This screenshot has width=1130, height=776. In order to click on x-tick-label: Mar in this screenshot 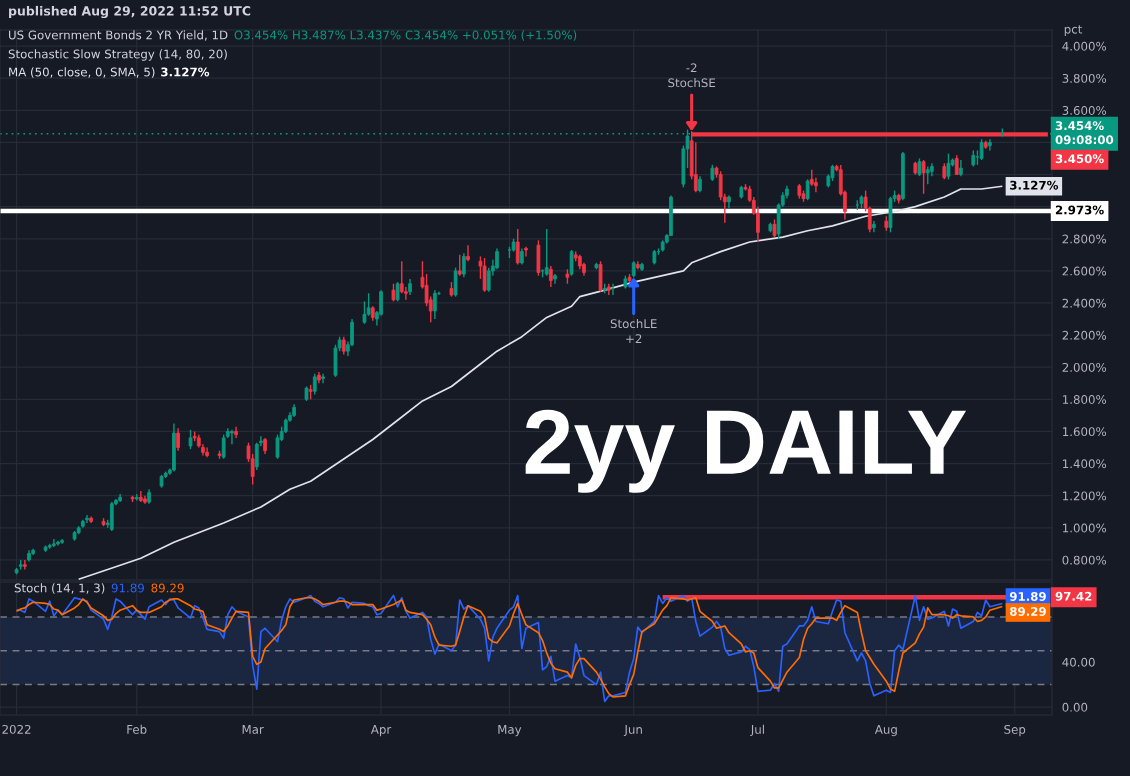, I will do `click(253, 729)`.